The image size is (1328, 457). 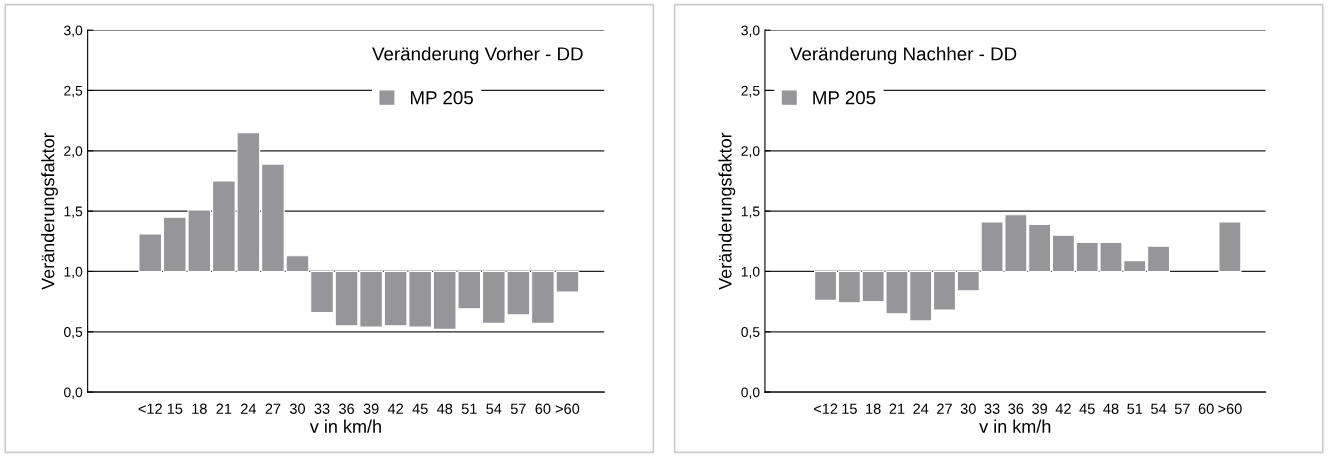 What do you see at coordinates (477, 55) in the screenshot?
I see `text: Veränderung Vorher - DD` at bounding box center [477, 55].